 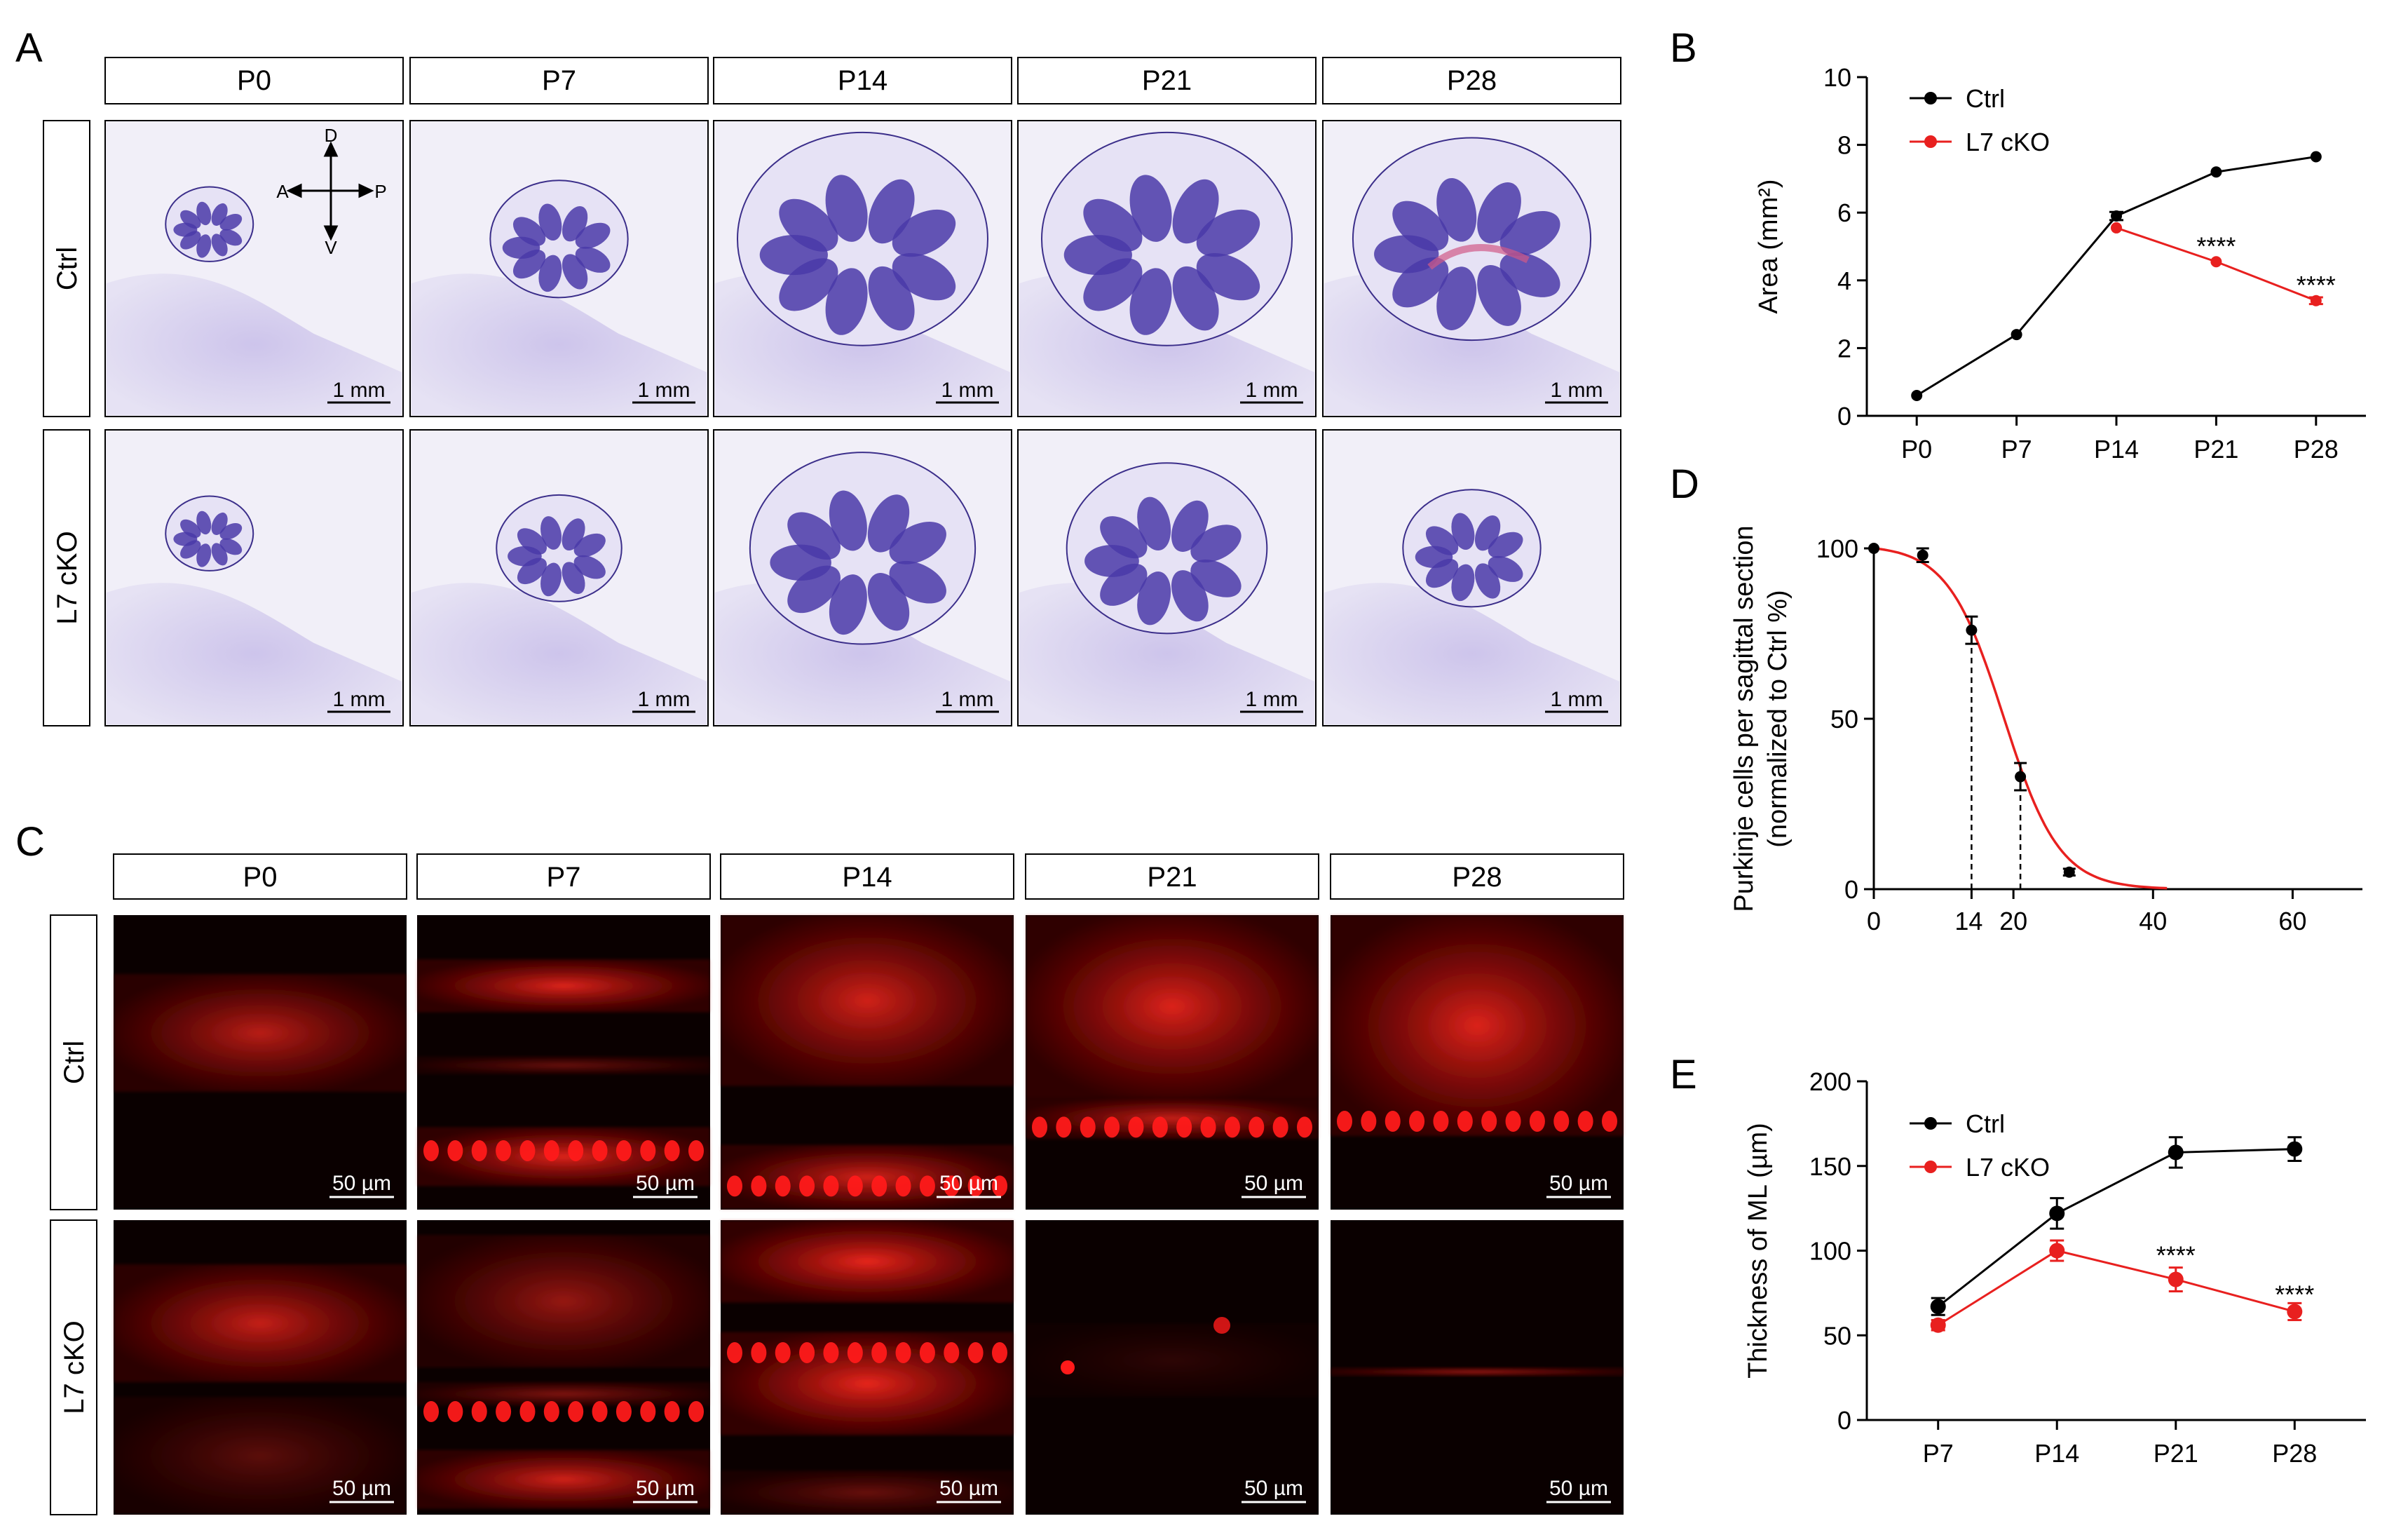 I want to click on x-tick-label: 14, so click(x=1968, y=921).